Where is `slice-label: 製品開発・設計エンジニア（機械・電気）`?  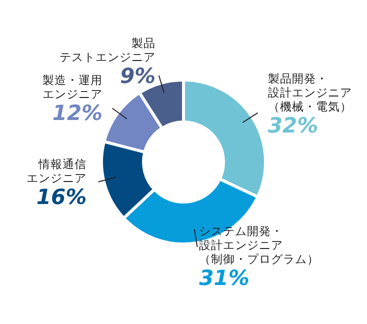
slice-label: 製品開発・設計エンジニア（機械・電気） is located at coordinates (310, 92).